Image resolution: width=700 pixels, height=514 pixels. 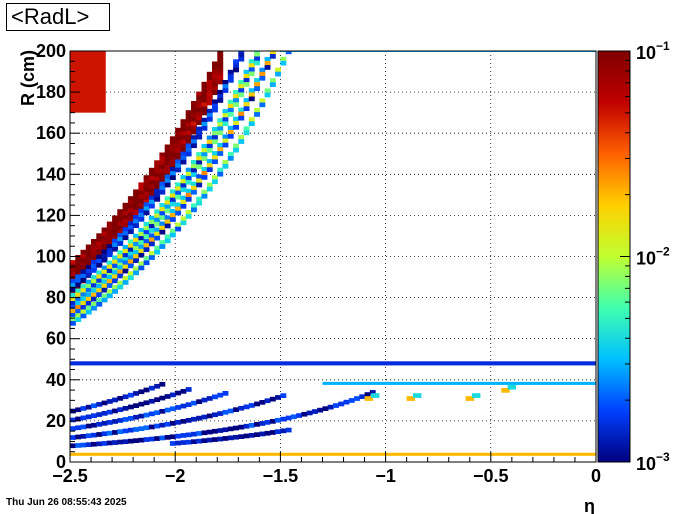 What do you see at coordinates (56, 339) in the screenshot?
I see `y-tick-label: 60` at bounding box center [56, 339].